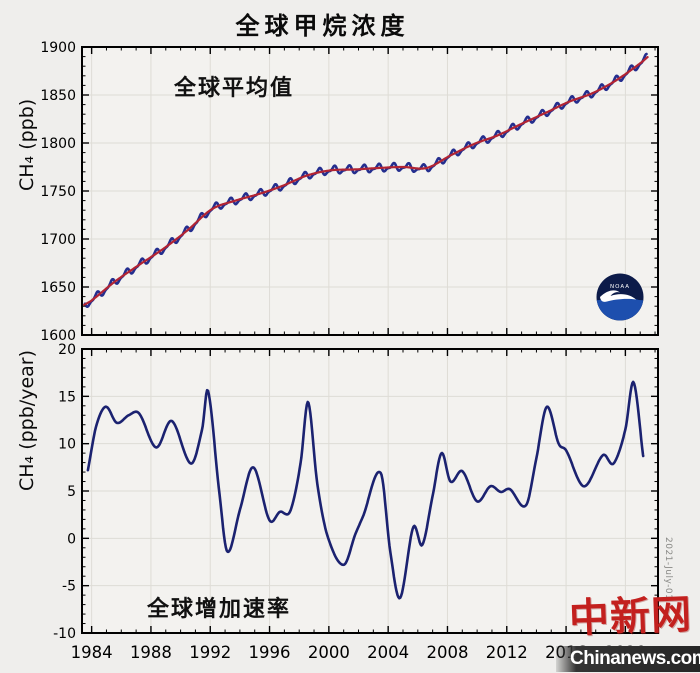 The image size is (700, 673). What do you see at coordinates (668, 569) in the screenshot?
I see `creation-datestamp: 2021-July-01` at bounding box center [668, 569].